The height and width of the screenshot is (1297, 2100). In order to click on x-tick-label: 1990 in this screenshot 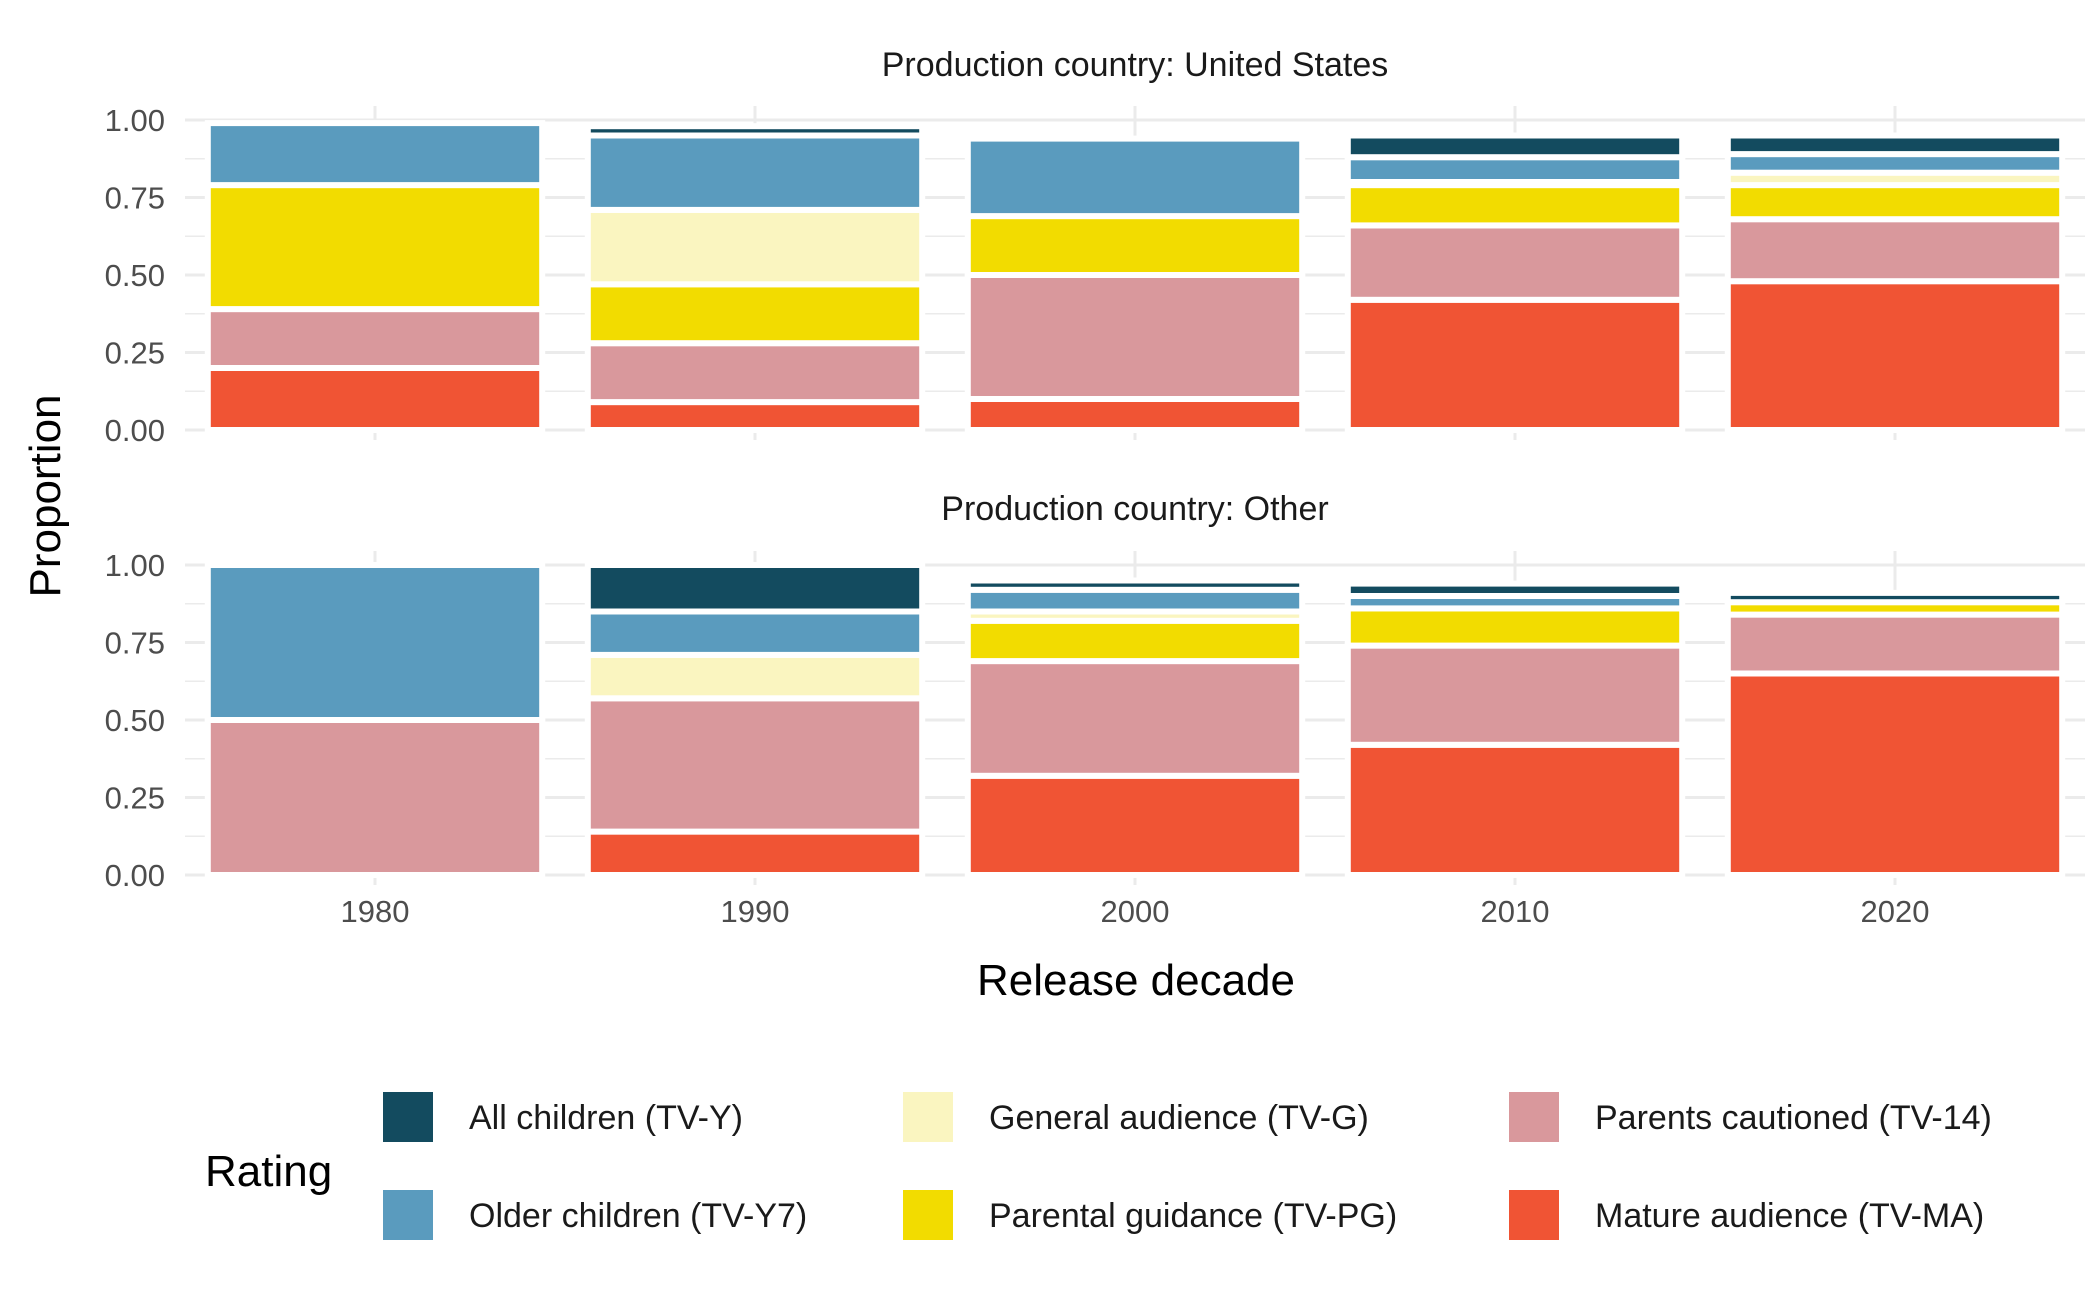, I will do `click(755, 911)`.